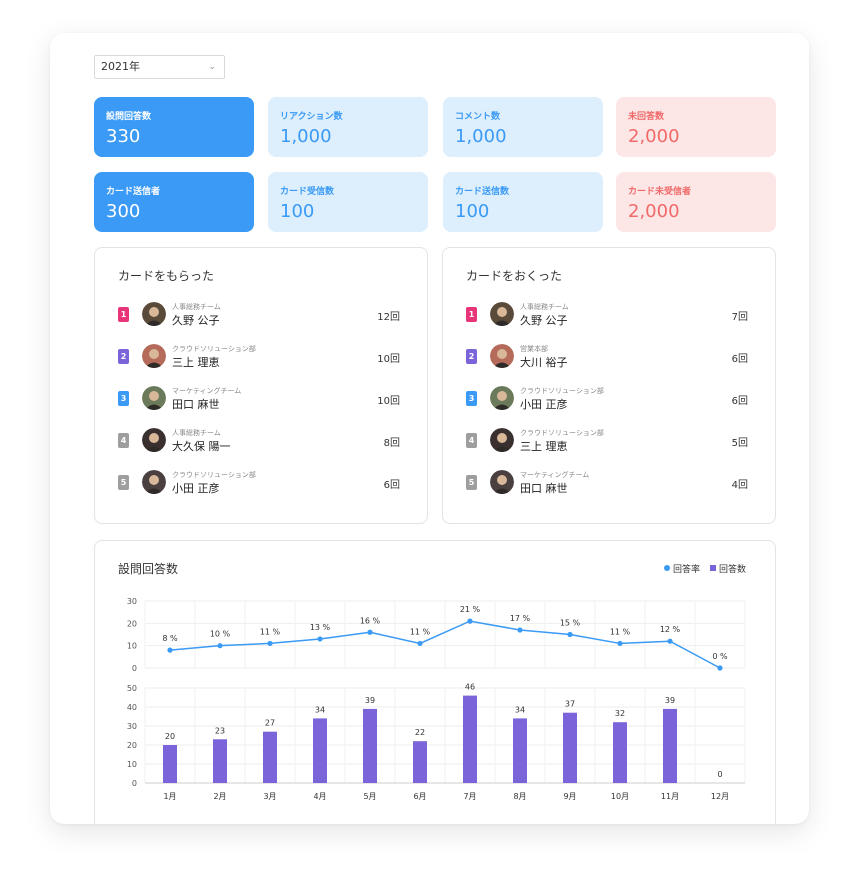 The height and width of the screenshot is (877, 845). Describe the element at coordinates (132, 707) in the screenshot. I see `y-tick-label: 40` at that location.